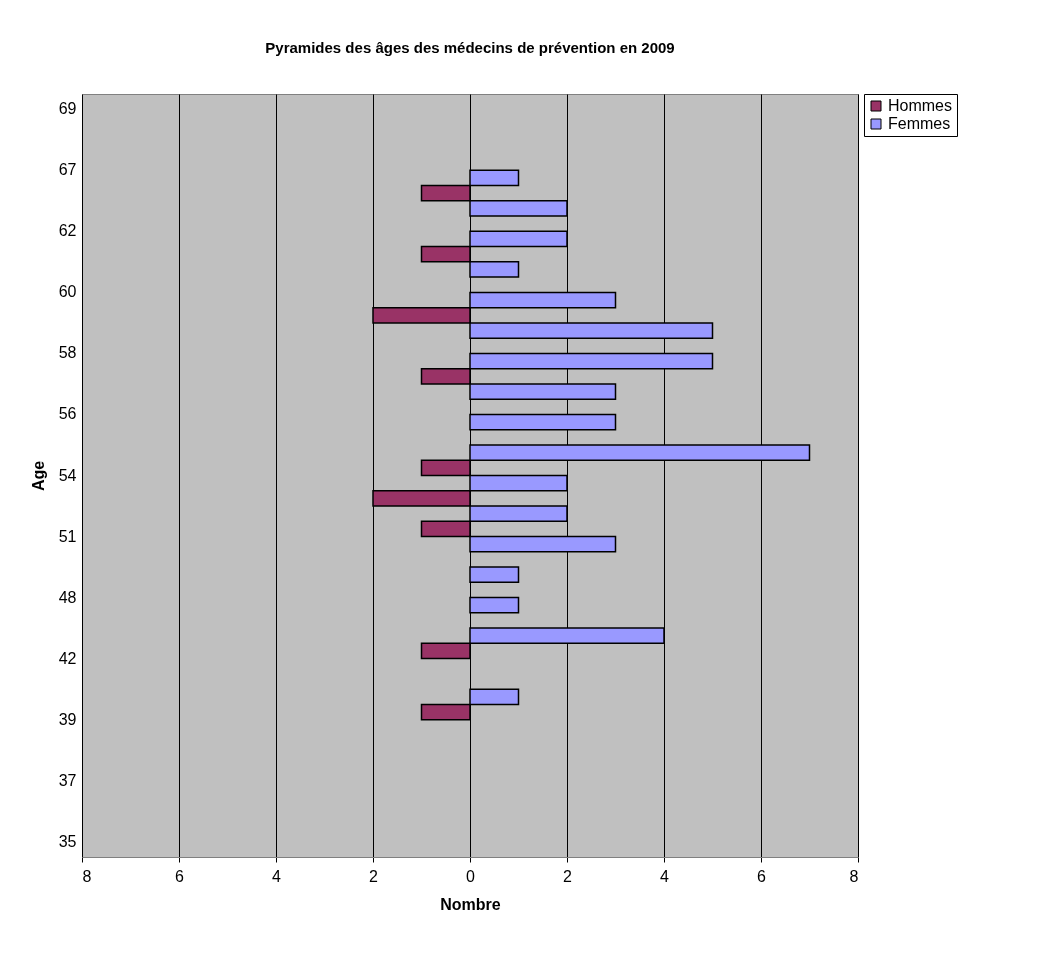  I want to click on y-axis-title: Age, so click(38, 476).